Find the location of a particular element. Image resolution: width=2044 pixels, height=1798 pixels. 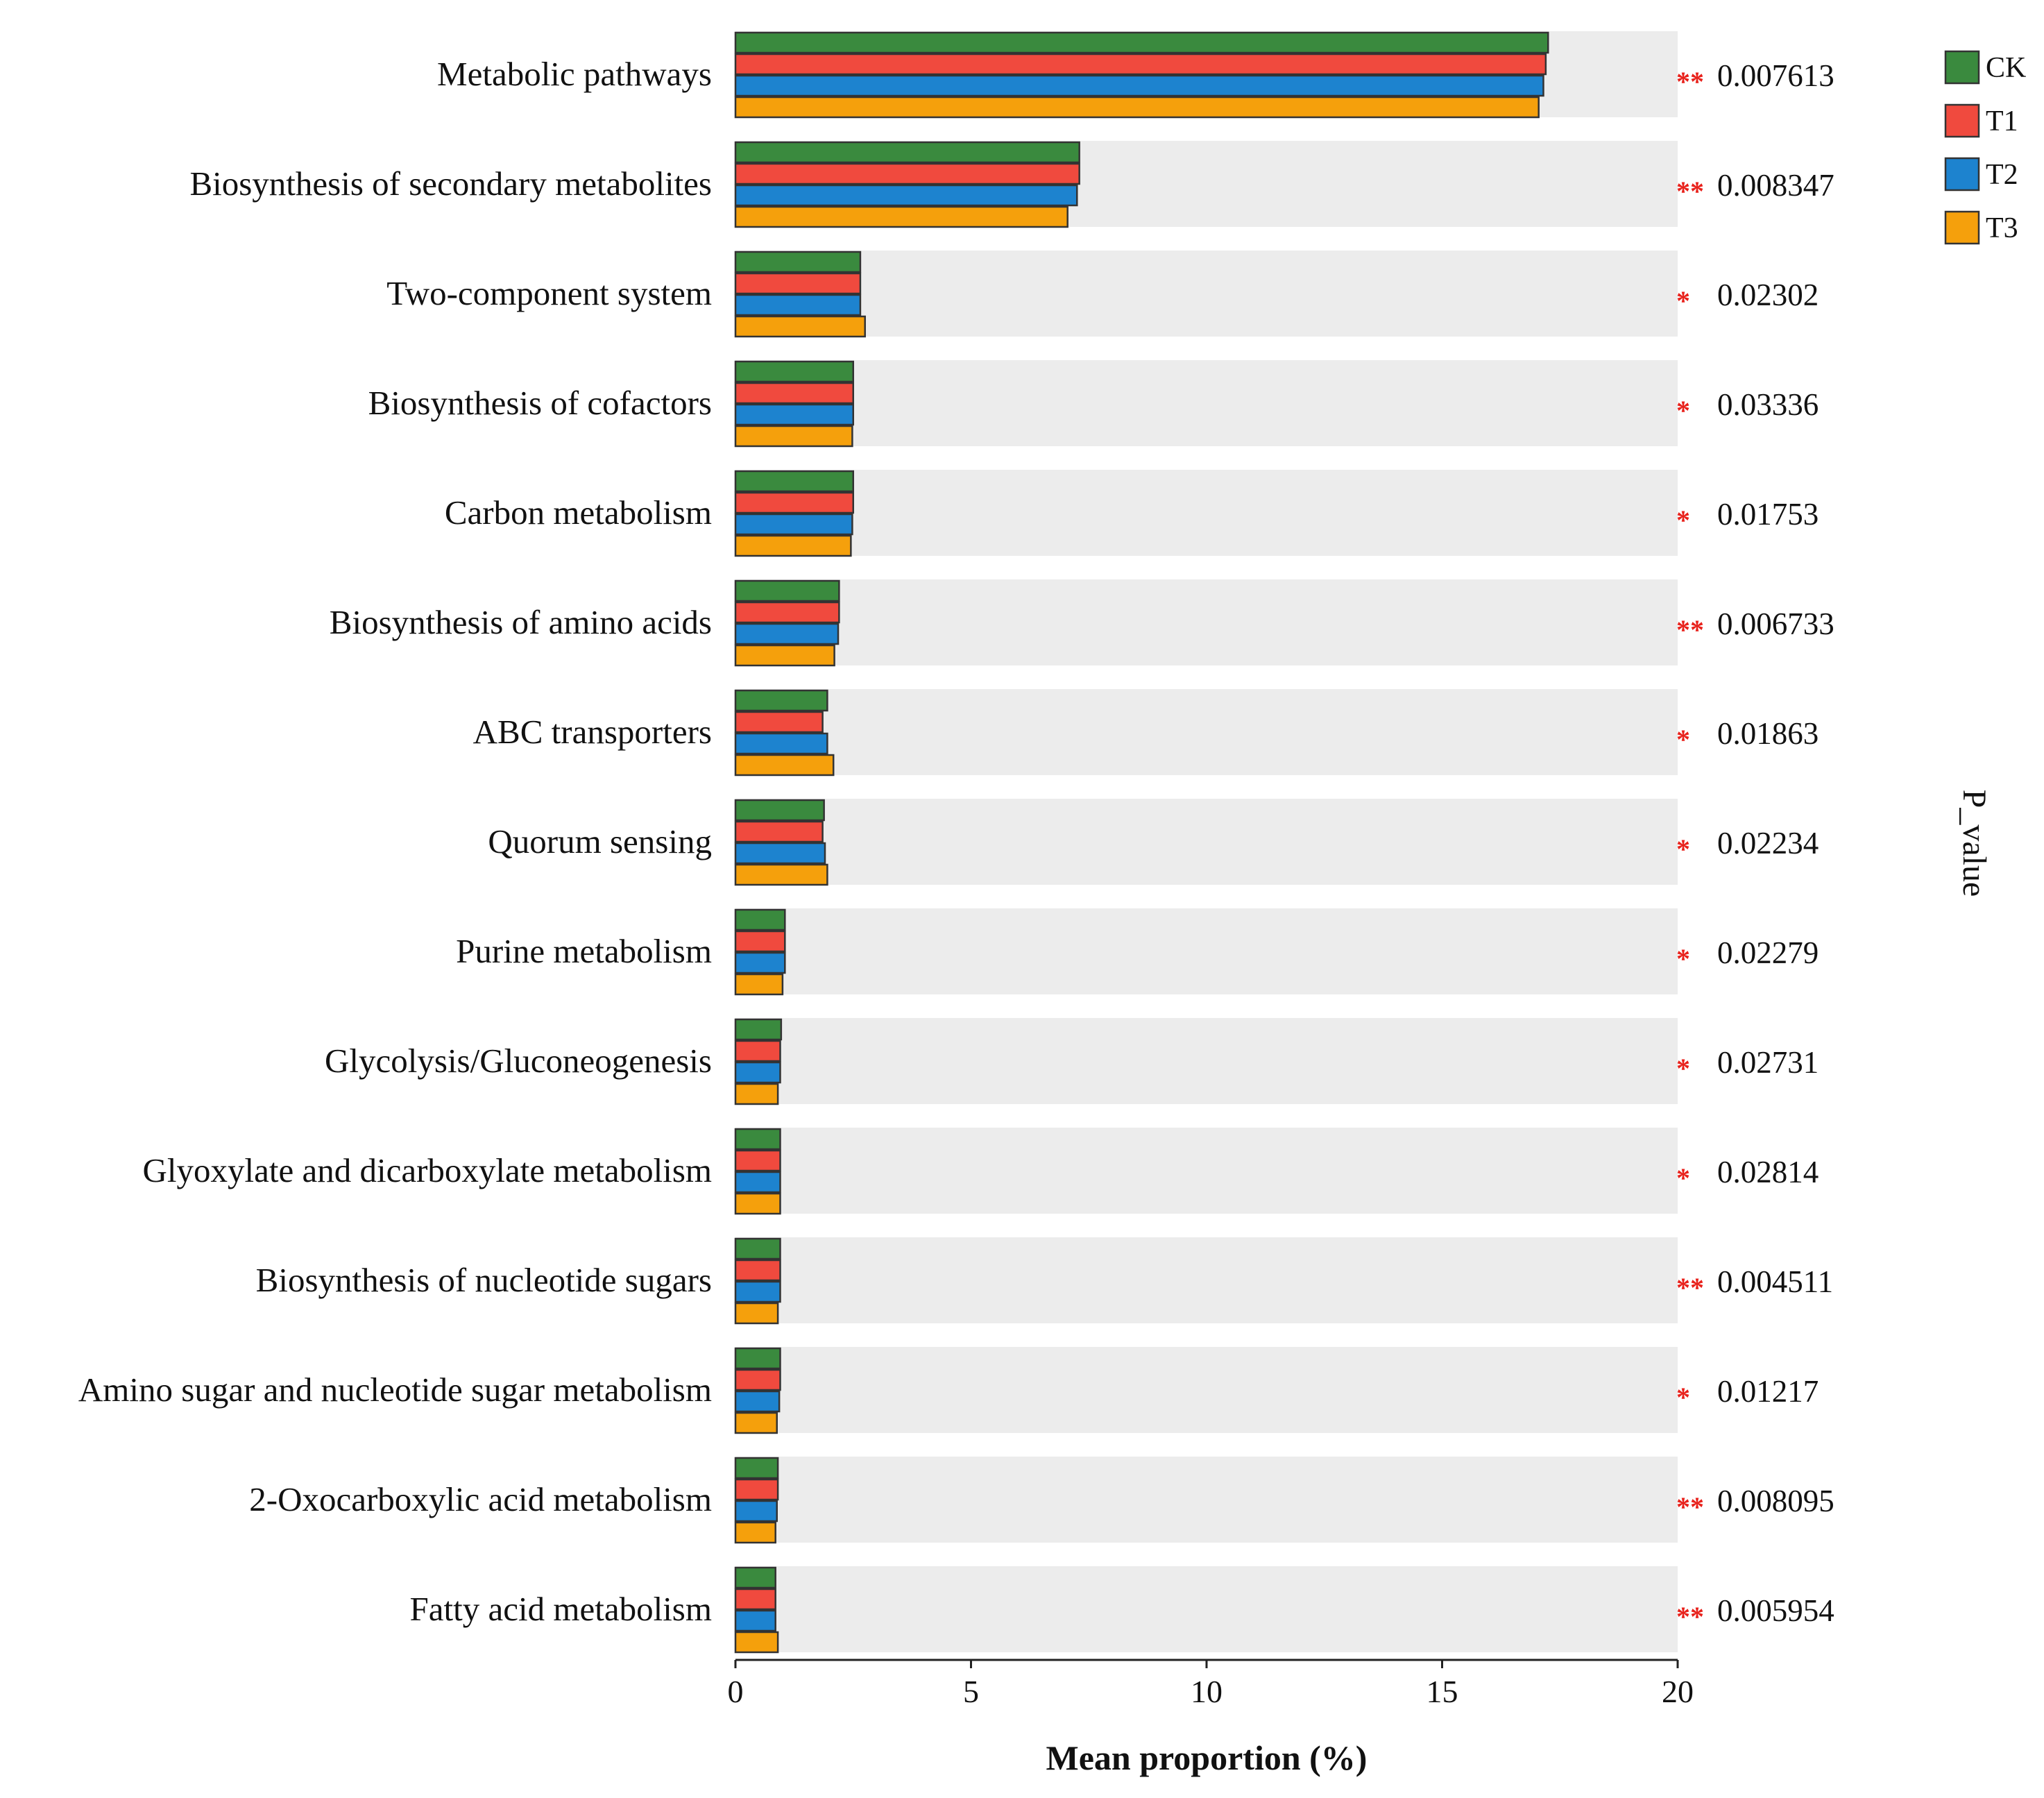

legend-label-t1: T1 is located at coordinates (2002, 121).